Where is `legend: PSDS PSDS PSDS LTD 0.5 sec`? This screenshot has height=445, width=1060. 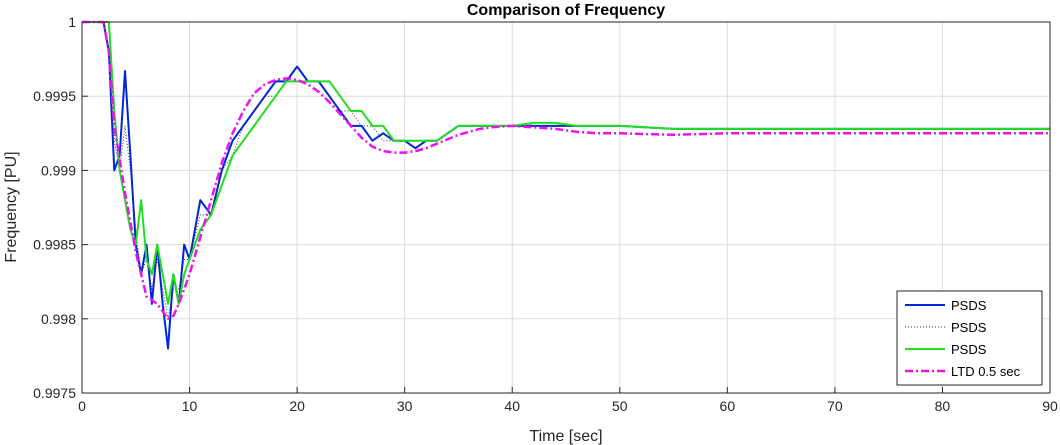
legend: PSDS PSDS PSDS LTD 0.5 sec is located at coordinates (969, 338).